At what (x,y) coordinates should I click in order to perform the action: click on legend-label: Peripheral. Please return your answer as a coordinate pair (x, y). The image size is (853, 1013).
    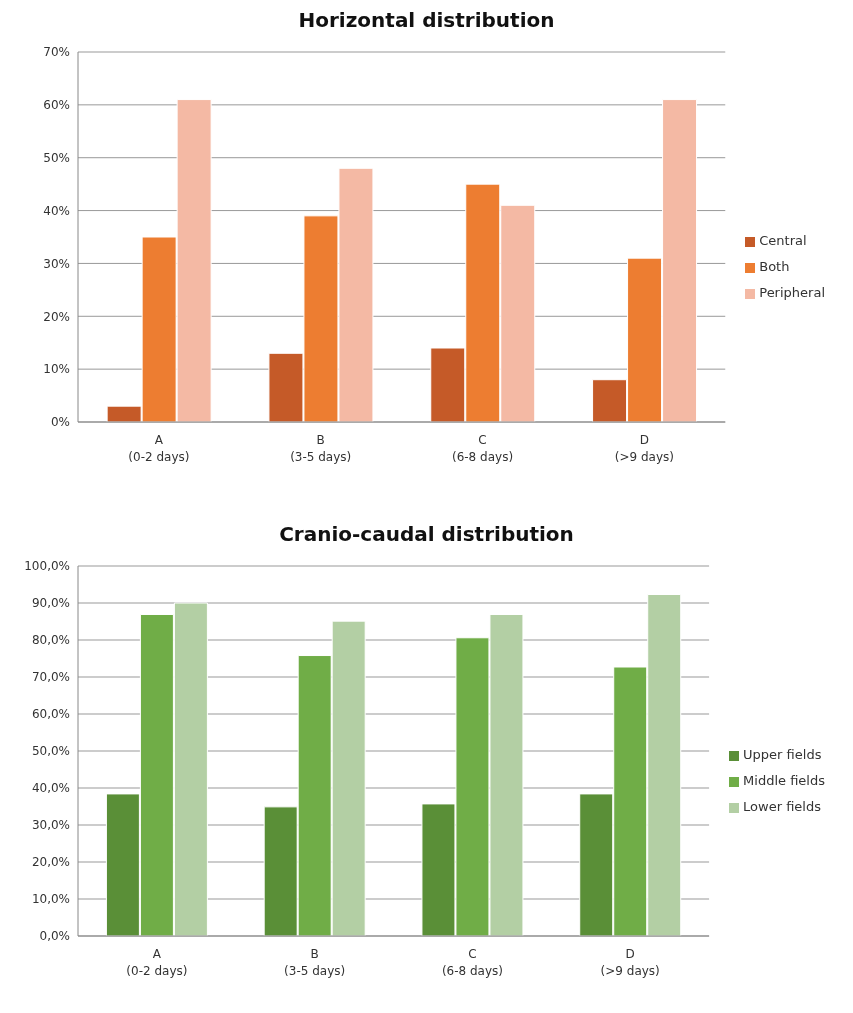
    Looking at the image, I should click on (792, 292).